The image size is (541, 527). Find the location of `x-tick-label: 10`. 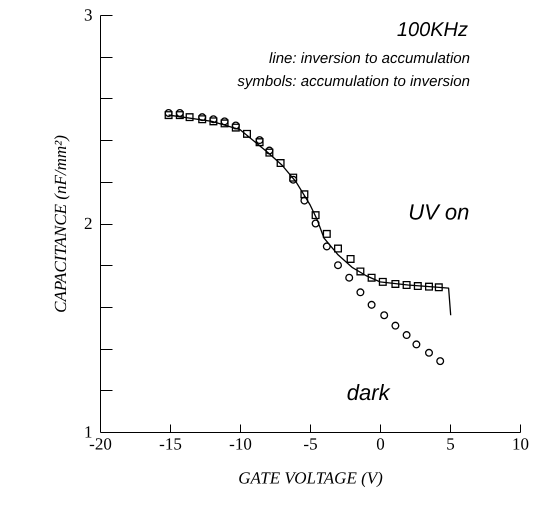

x-tick-label: 10 is located at coordinates (520, 444).